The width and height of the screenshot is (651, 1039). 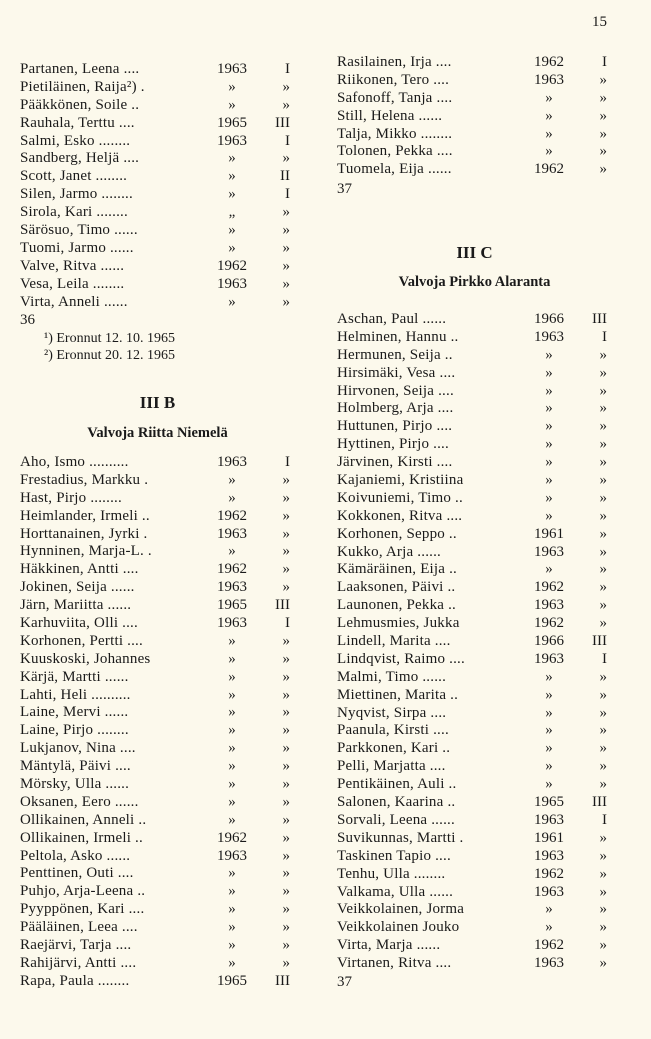 What do you see at coordinates (83, 891) in the screenshot?
I see `student-name: Puhjo, Arja-Leena ..` at bounding box center [83, 891].